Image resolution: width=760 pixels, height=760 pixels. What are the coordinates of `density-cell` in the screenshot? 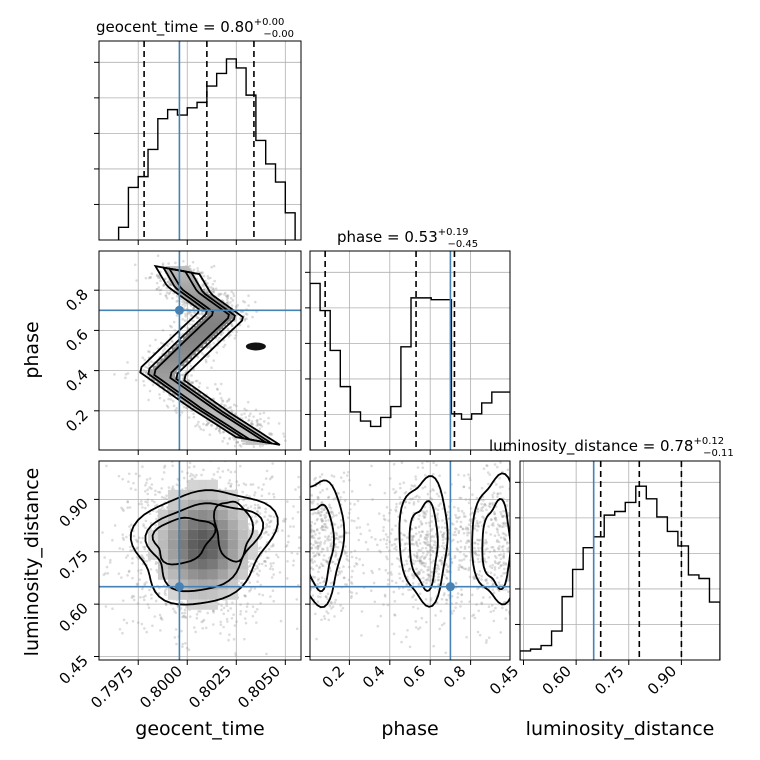 It's located at (192, 534).